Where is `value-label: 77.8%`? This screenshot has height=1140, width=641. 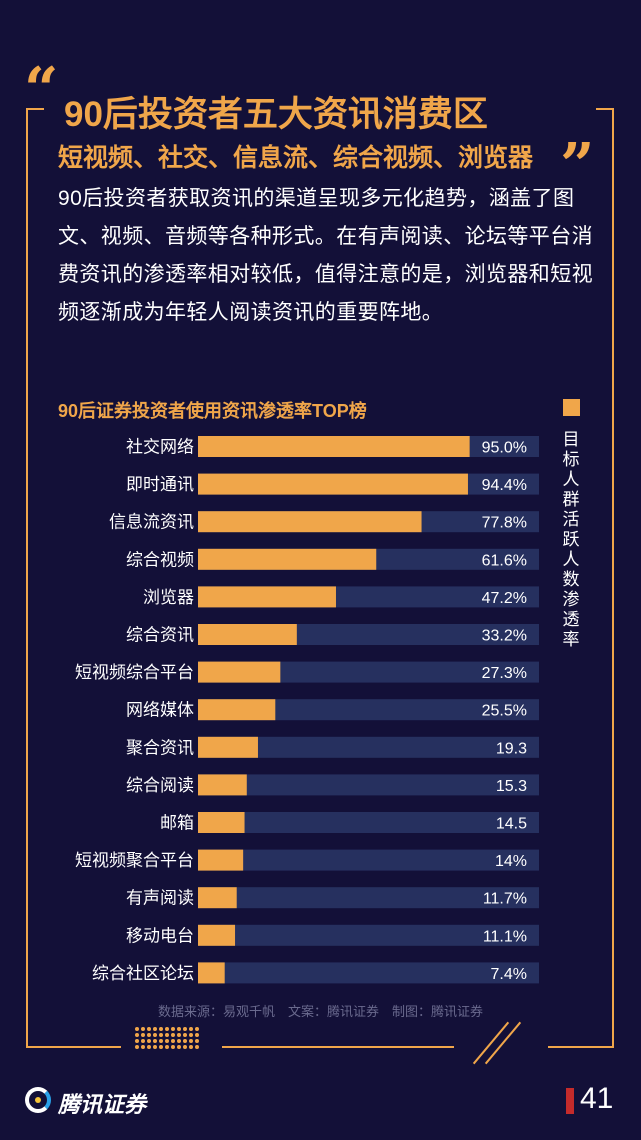
value-label: 77.8% is located at coordinates (504, 523).